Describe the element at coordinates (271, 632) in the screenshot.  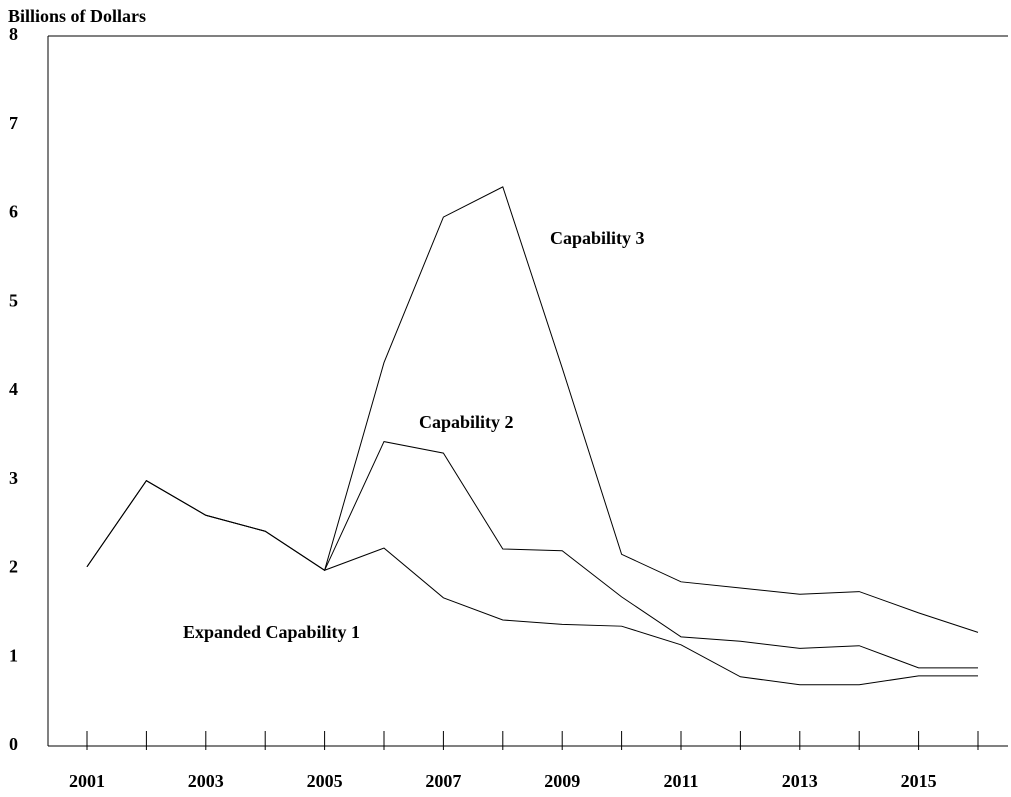
I see `series-label: Expanded Capability 1` at that location.